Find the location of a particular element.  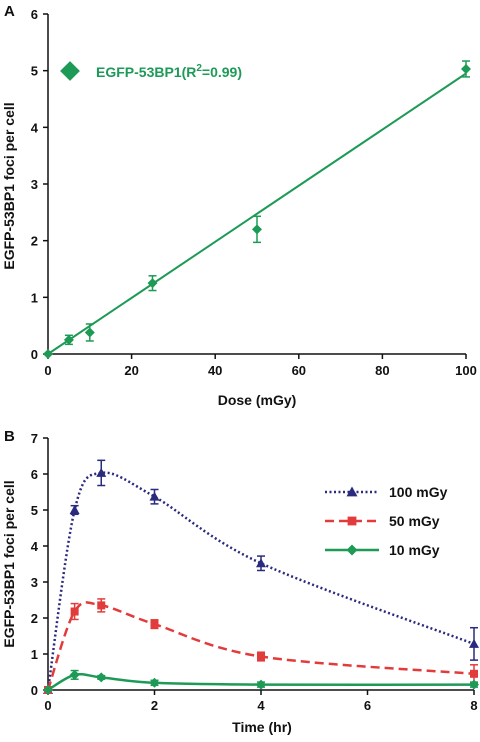

panel-a-label: A is located at coordinates (9, 11).